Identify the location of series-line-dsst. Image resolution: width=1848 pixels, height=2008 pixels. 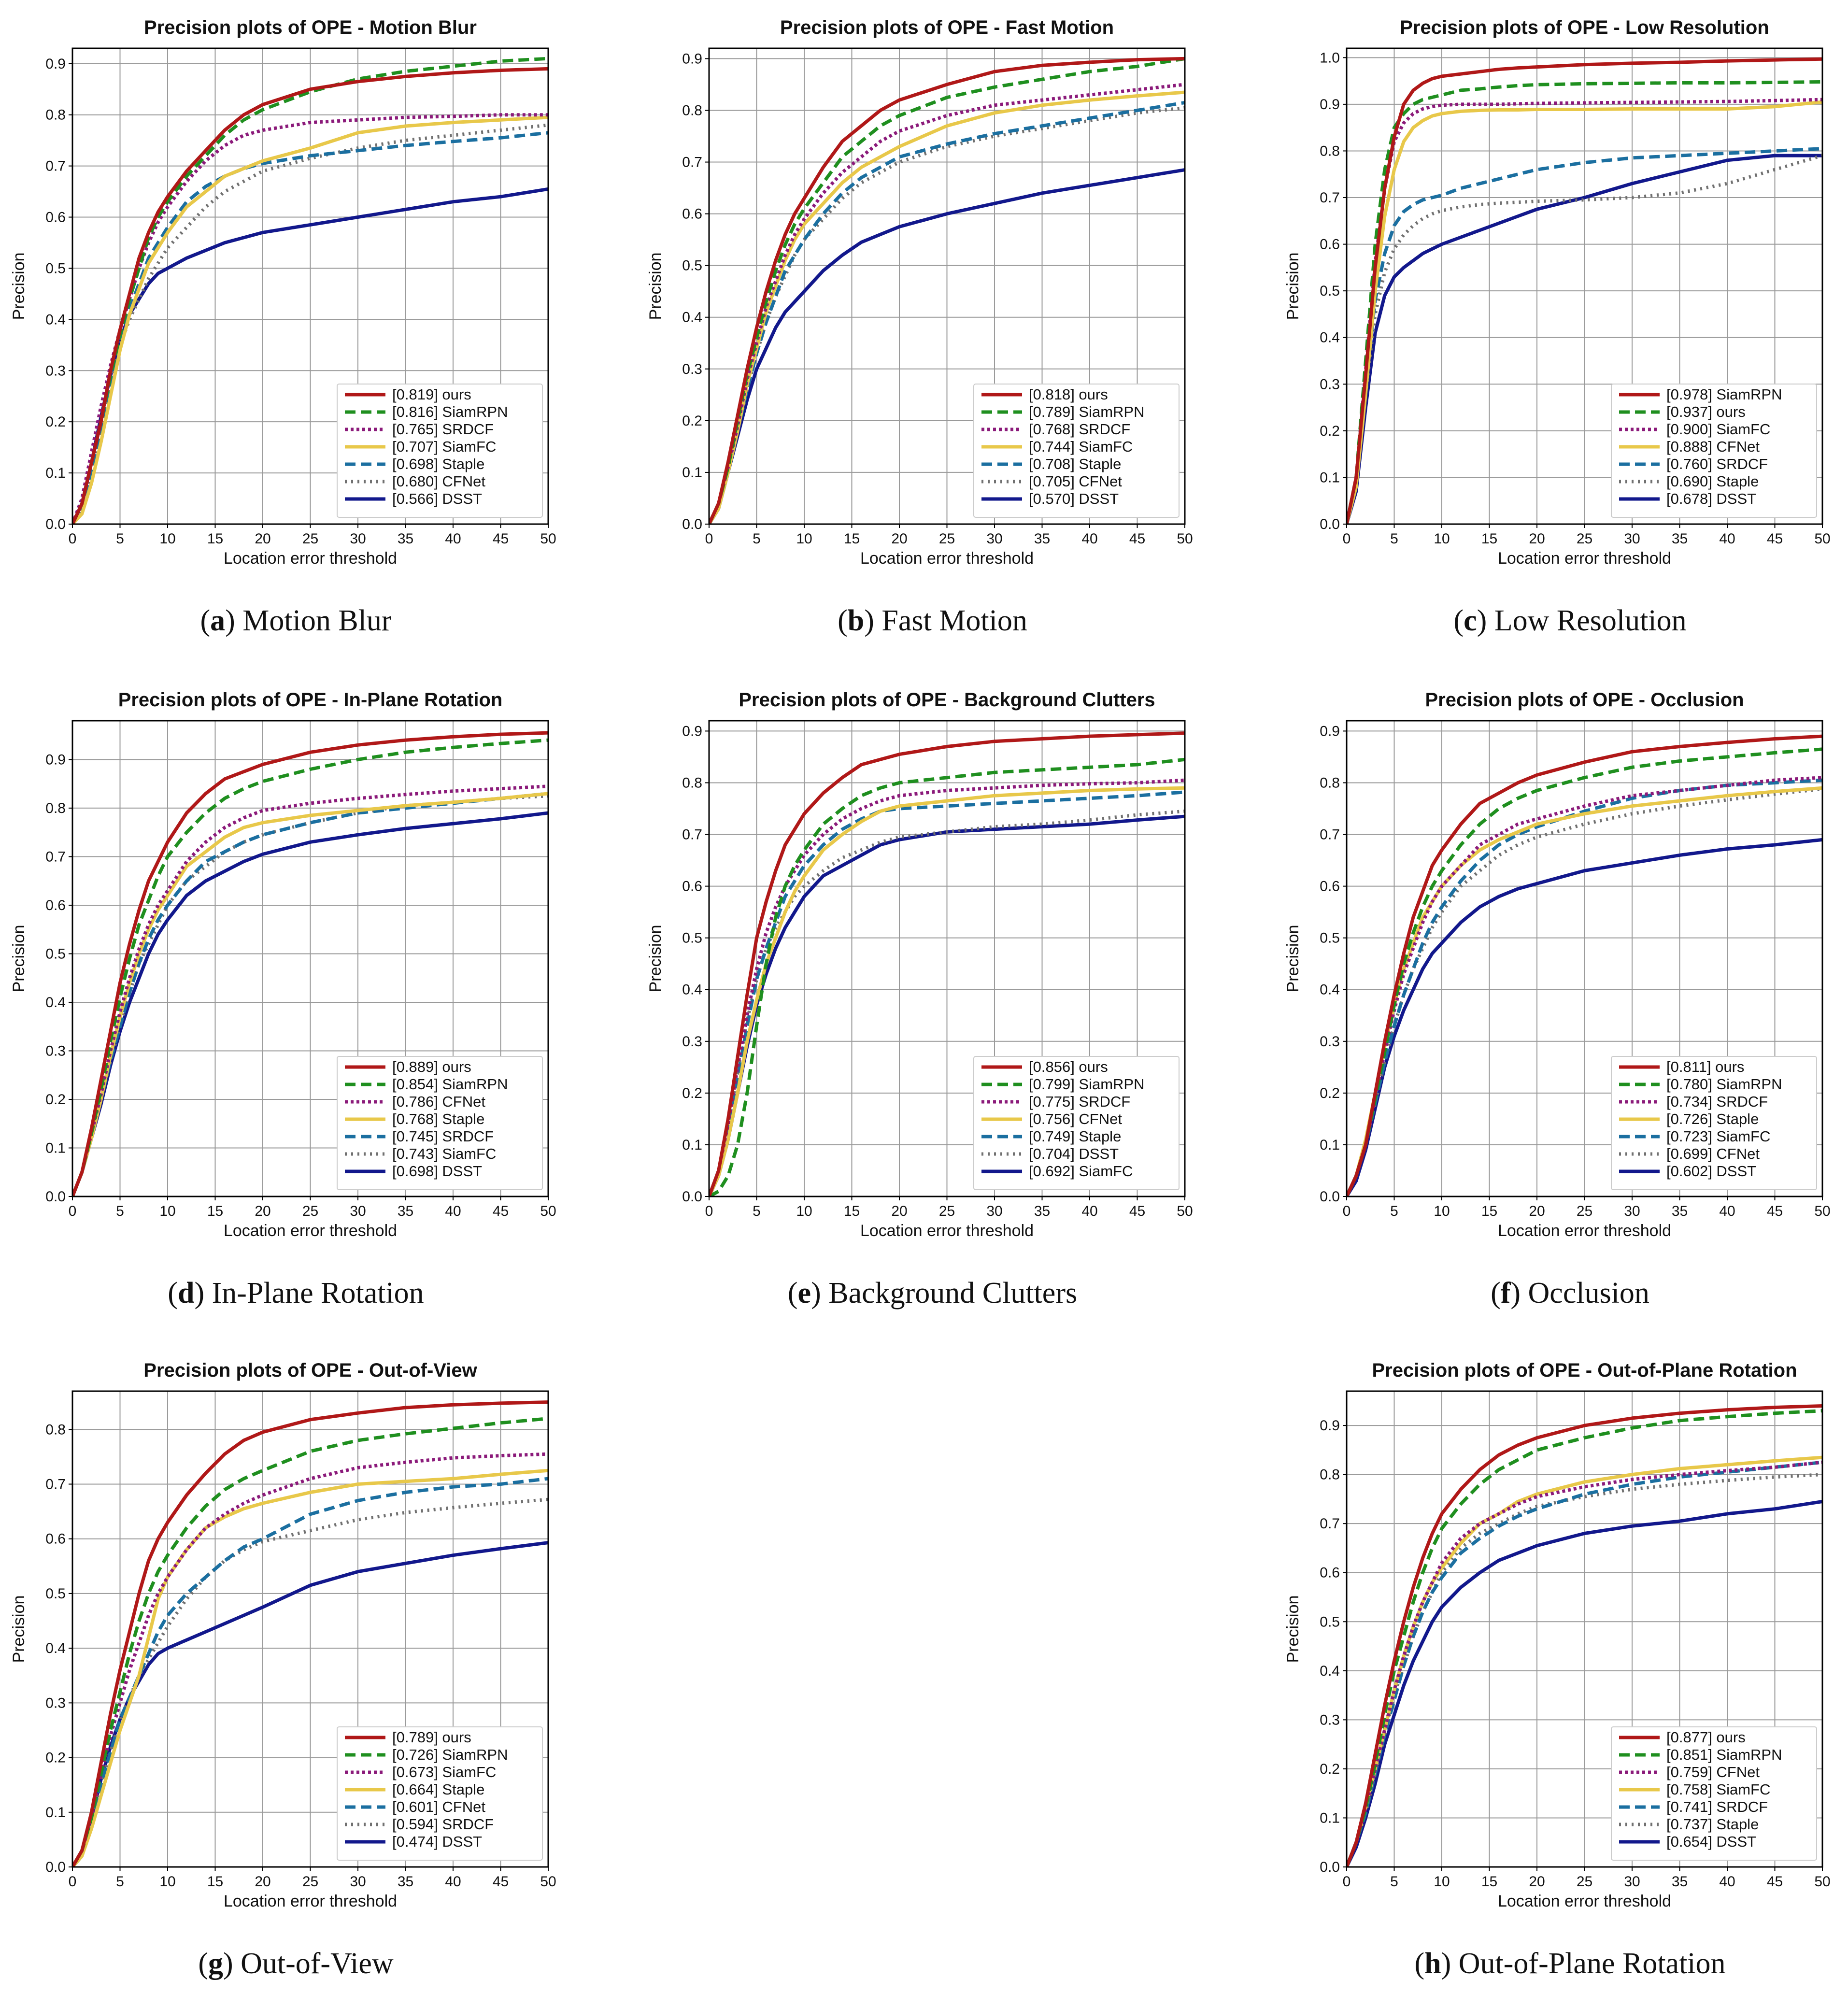
(310, 1704).